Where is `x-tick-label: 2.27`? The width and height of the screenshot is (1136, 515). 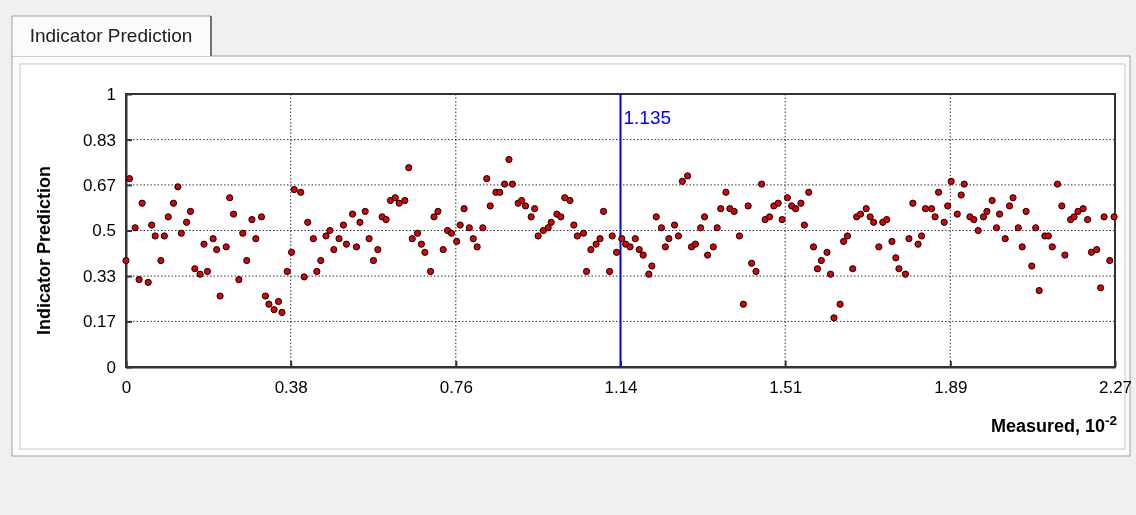 x-tick-label: 2.27 is located at coordinates (1115, 388).